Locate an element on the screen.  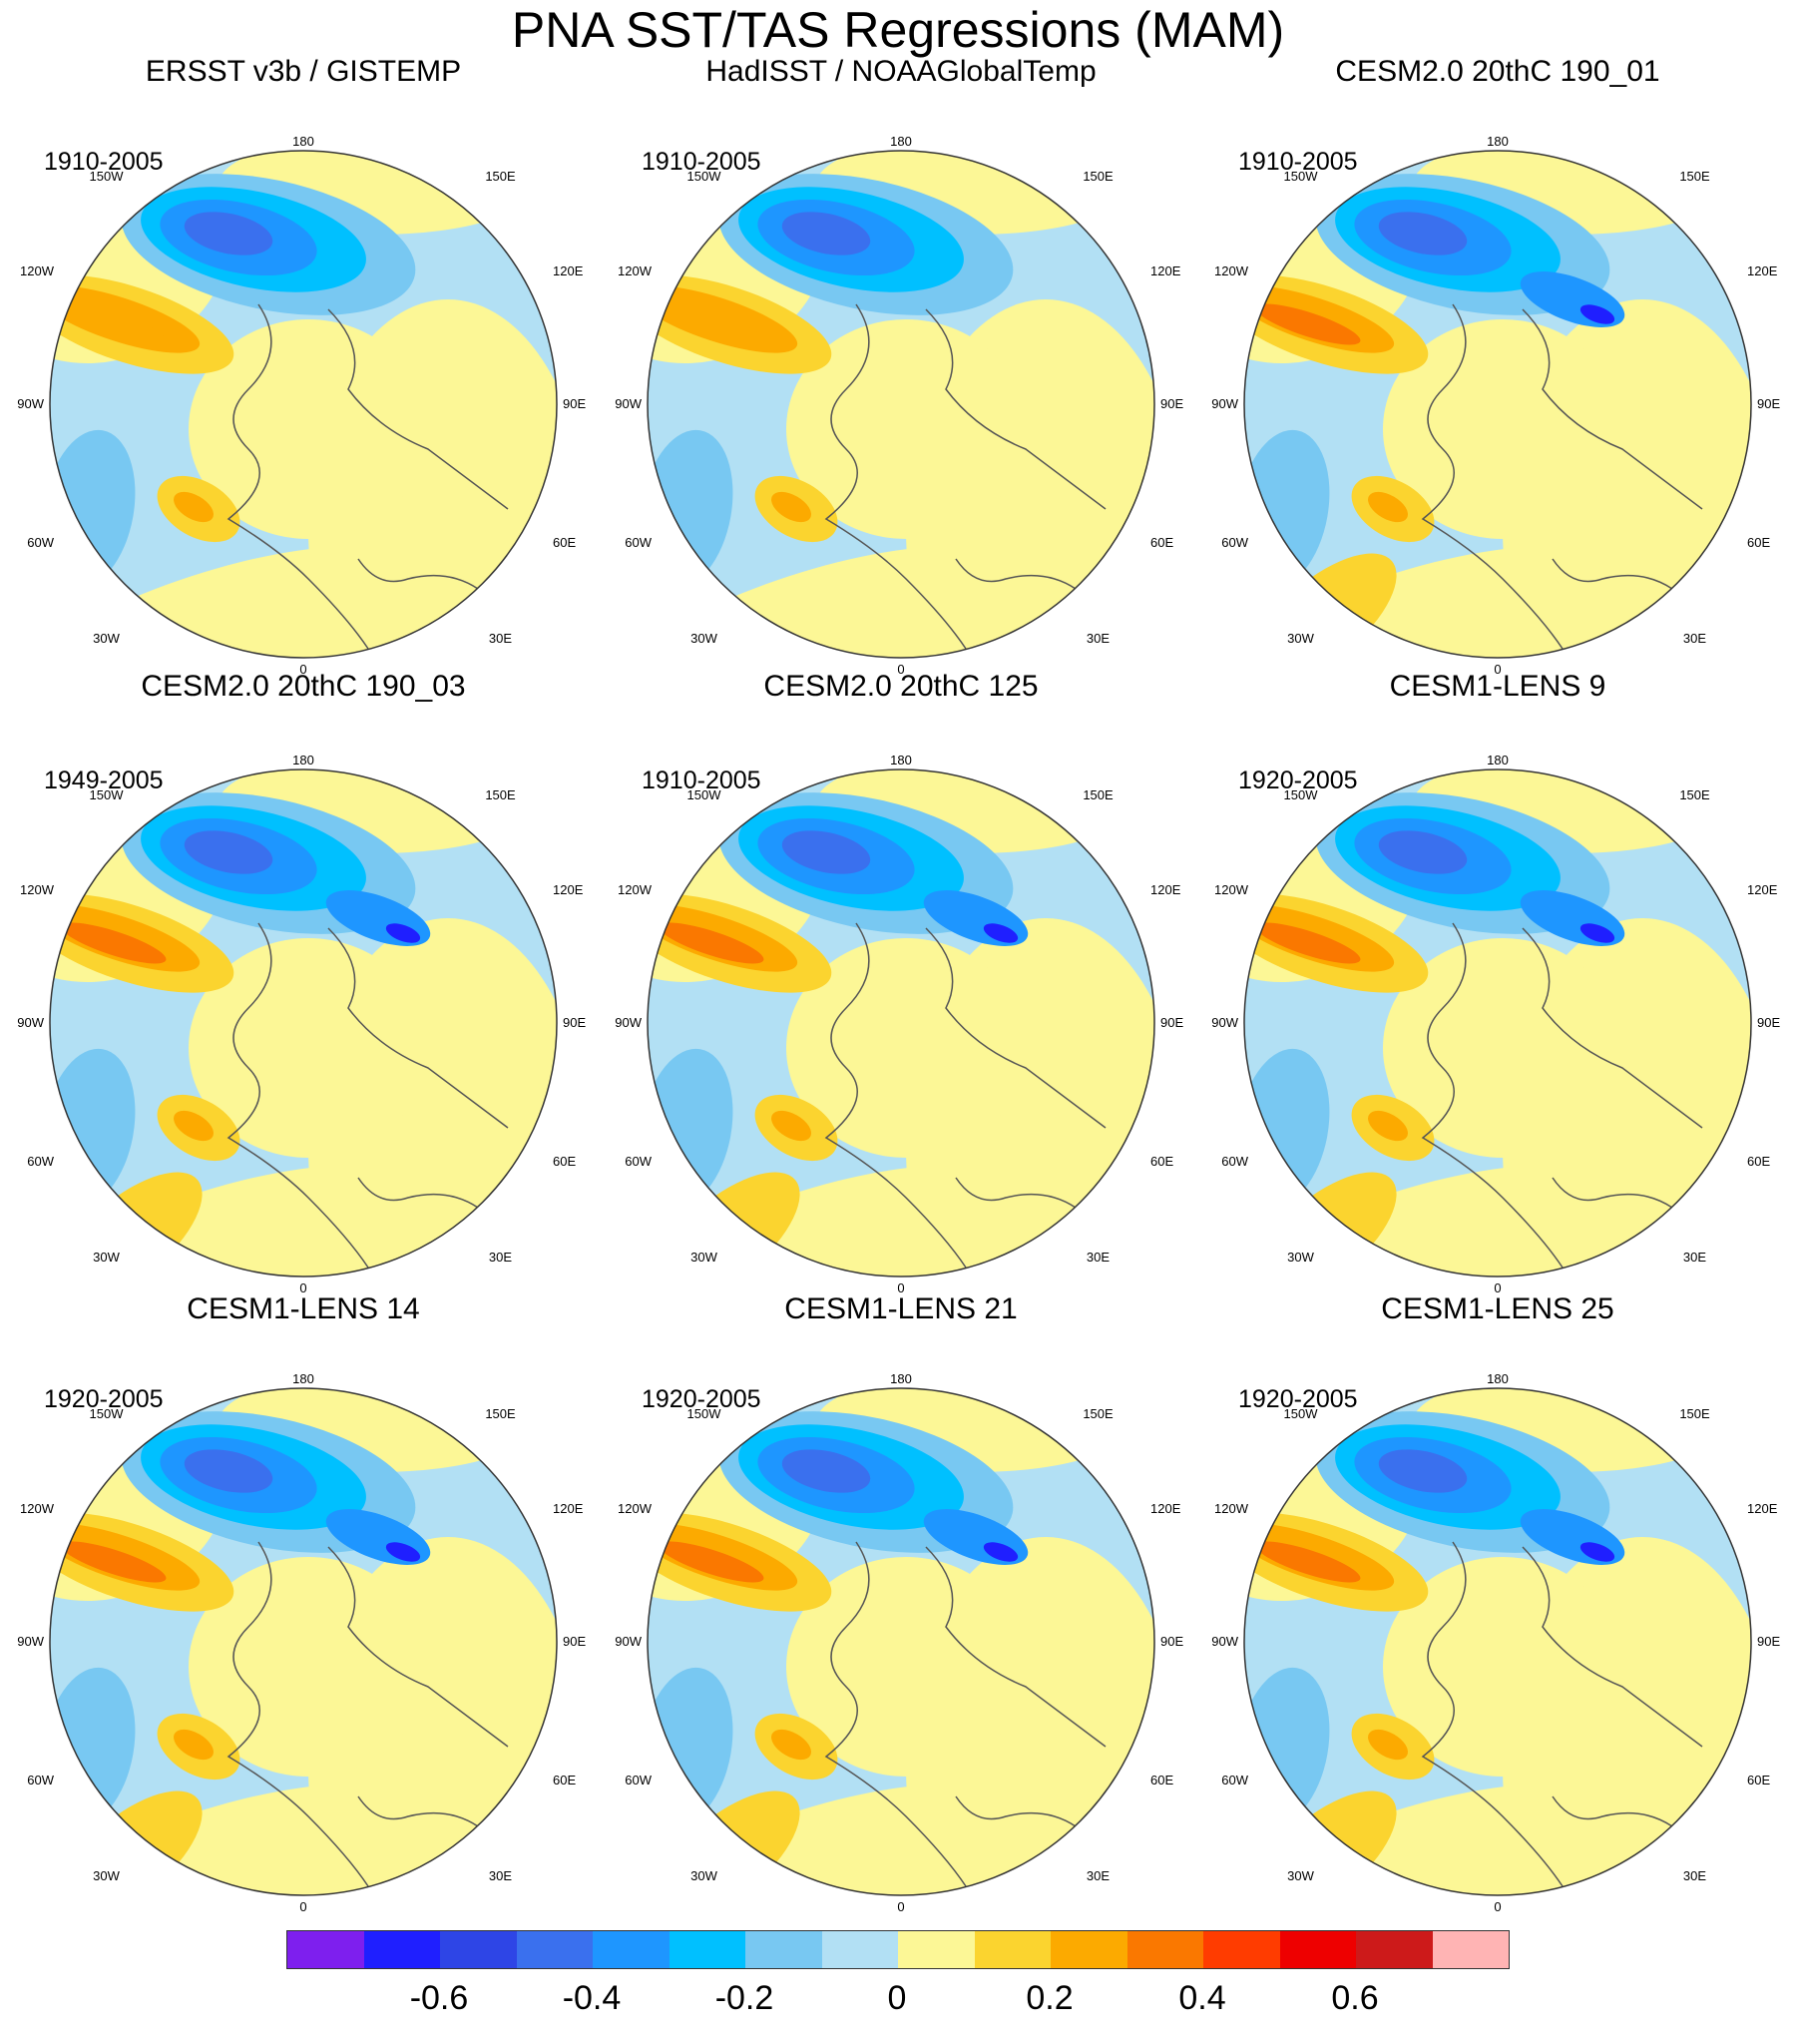
period-label: 1910-2005 is located at coordinates (701, 162).